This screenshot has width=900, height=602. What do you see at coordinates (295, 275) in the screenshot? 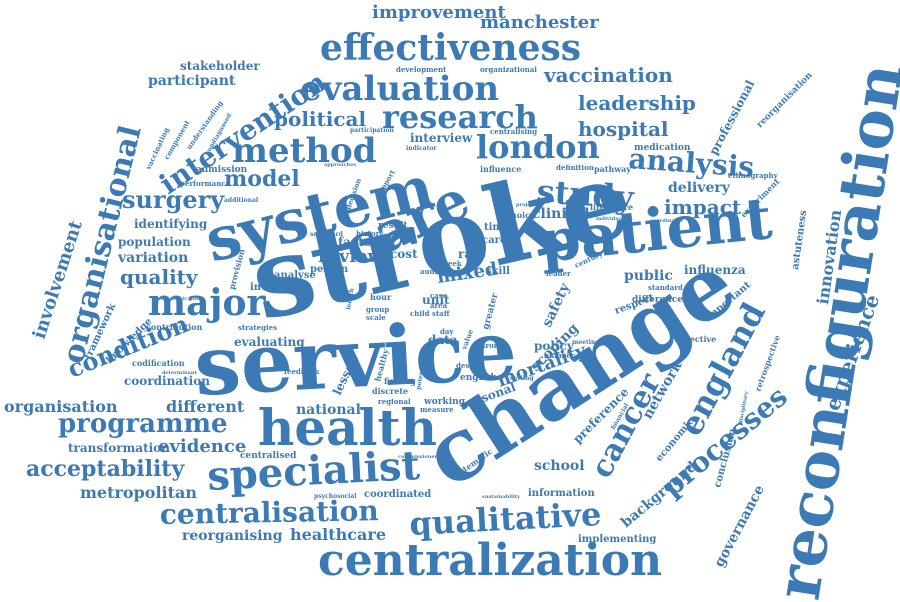
I see `word-analyse: analyse` at bounding box center [295, 275].